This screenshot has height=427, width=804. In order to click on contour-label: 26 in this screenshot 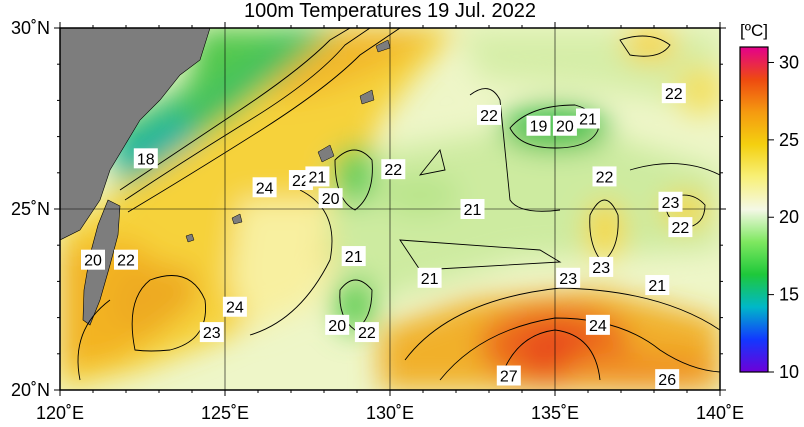, I will do `click(667, 379)`.